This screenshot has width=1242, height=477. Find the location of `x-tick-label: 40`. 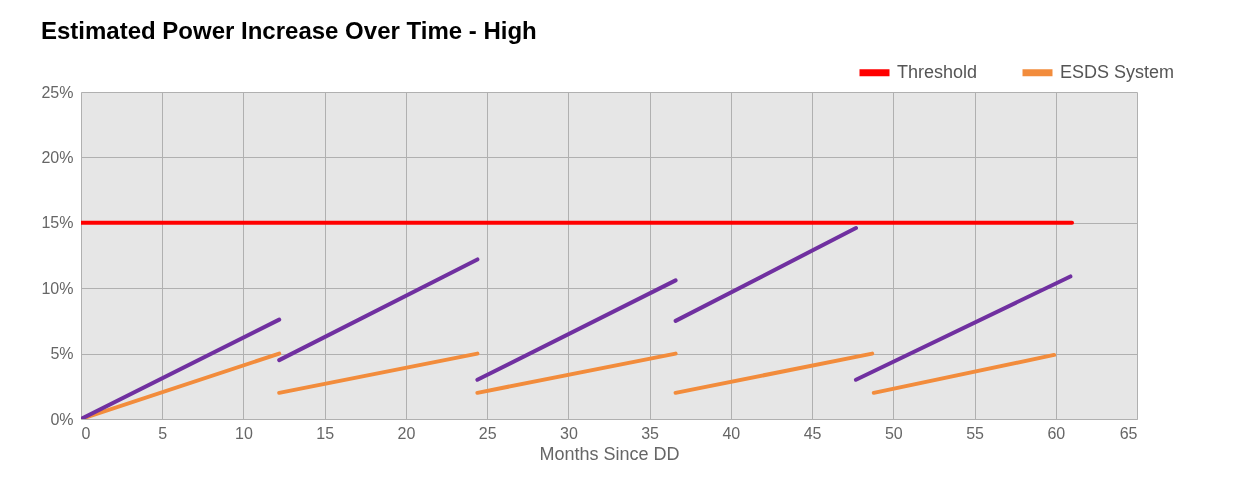

x-tick-label: 40 is located at coordinates (731, 433).